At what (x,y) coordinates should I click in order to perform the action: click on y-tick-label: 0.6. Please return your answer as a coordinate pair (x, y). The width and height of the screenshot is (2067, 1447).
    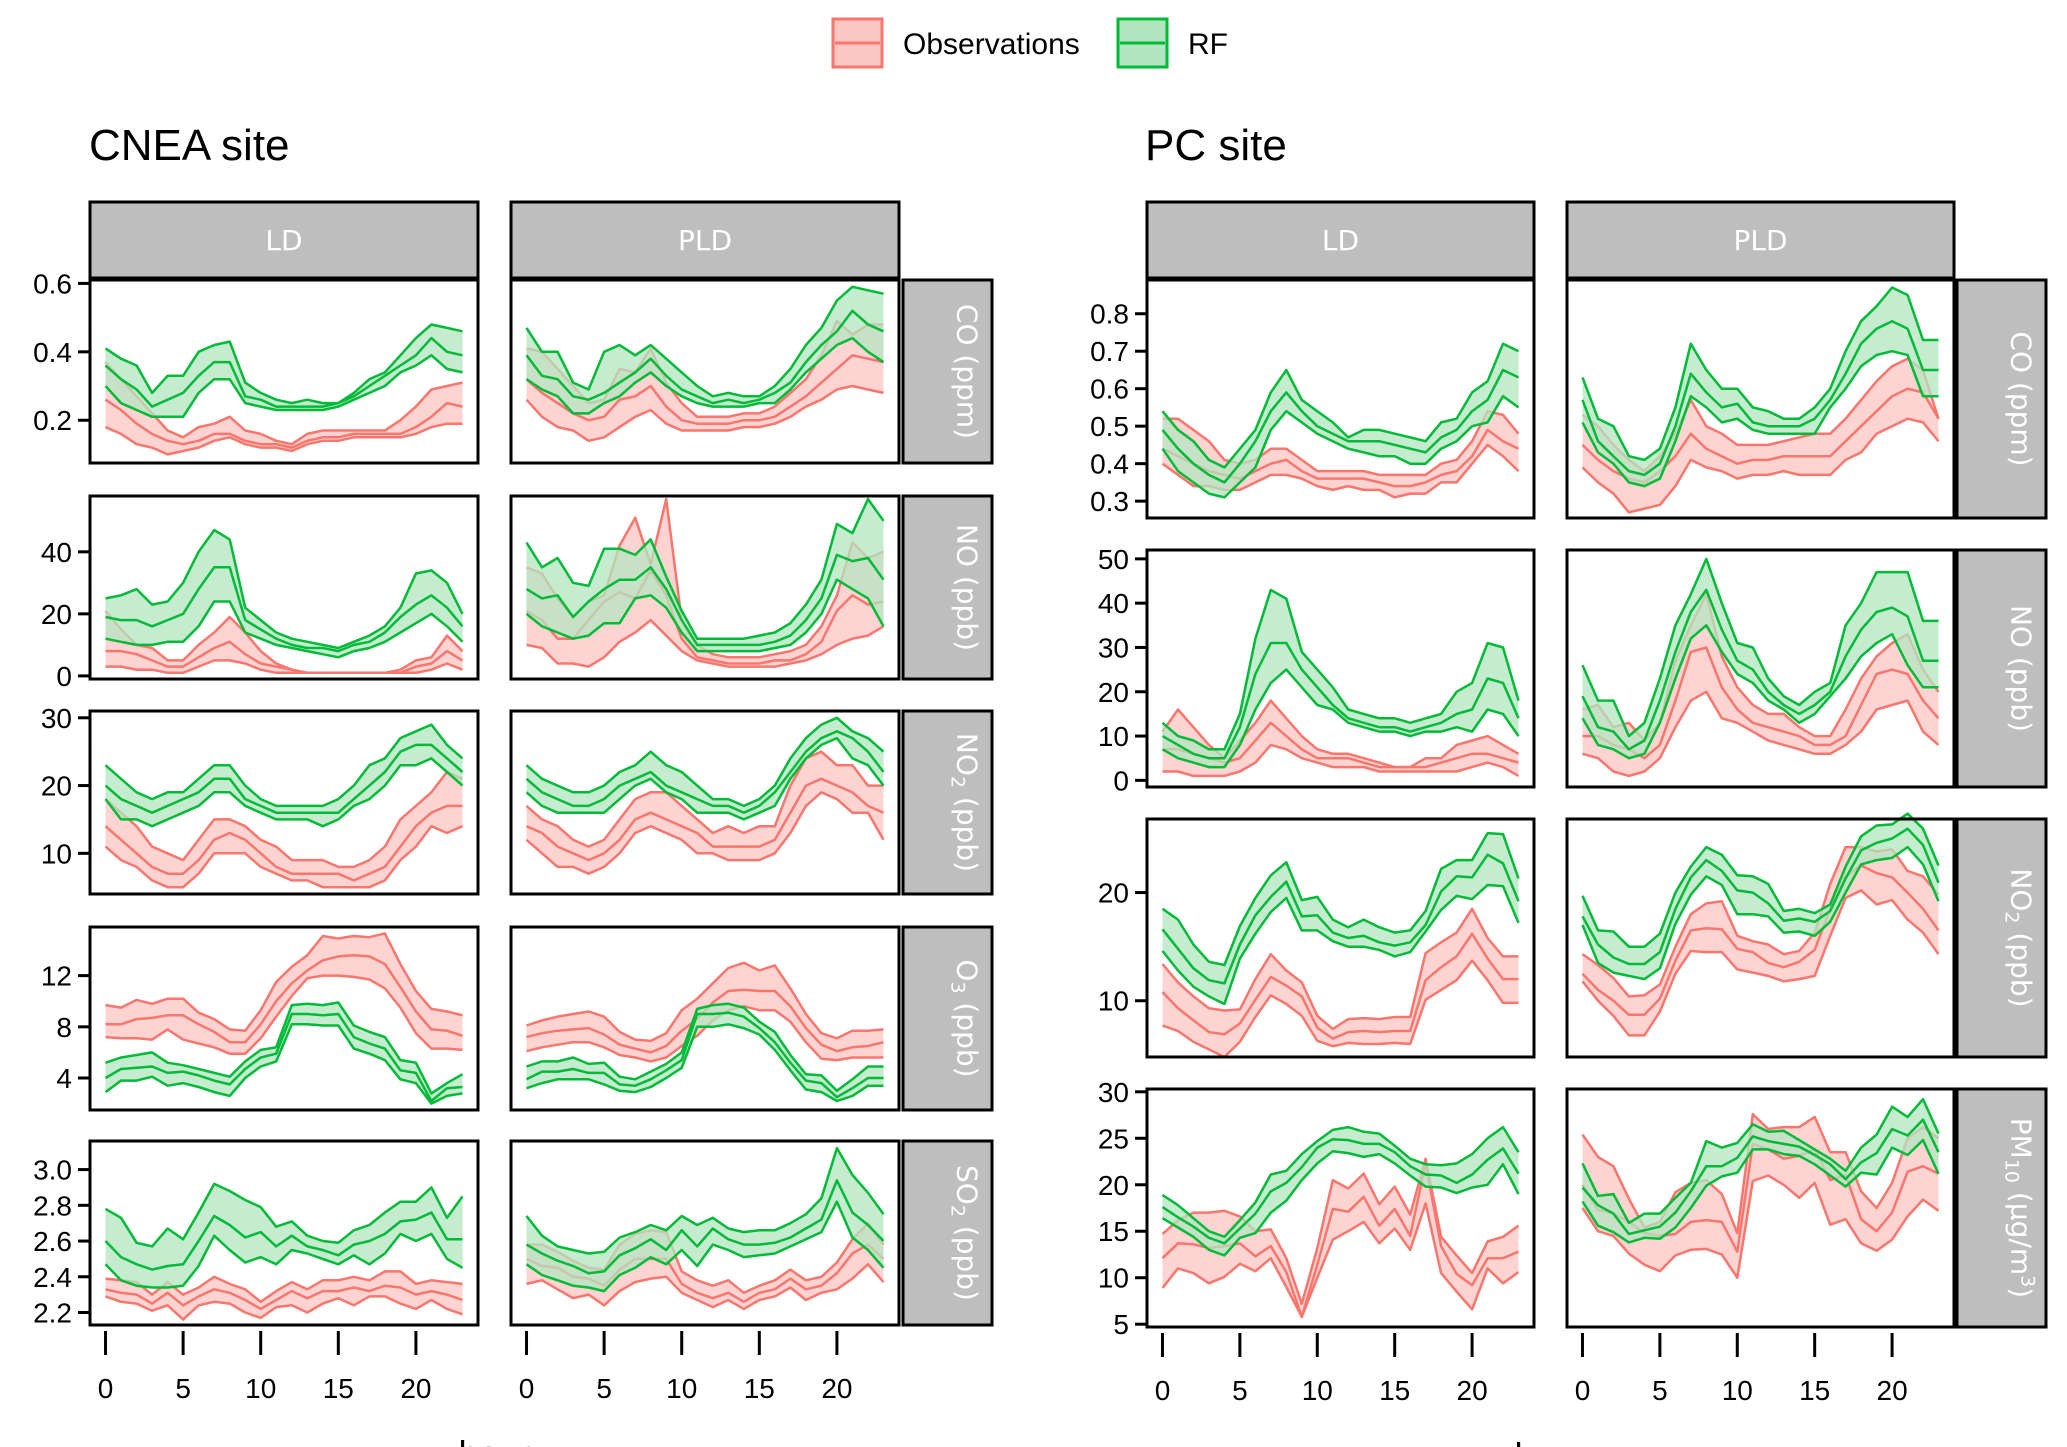
    Looking at the image, I should click on (1109, 389).